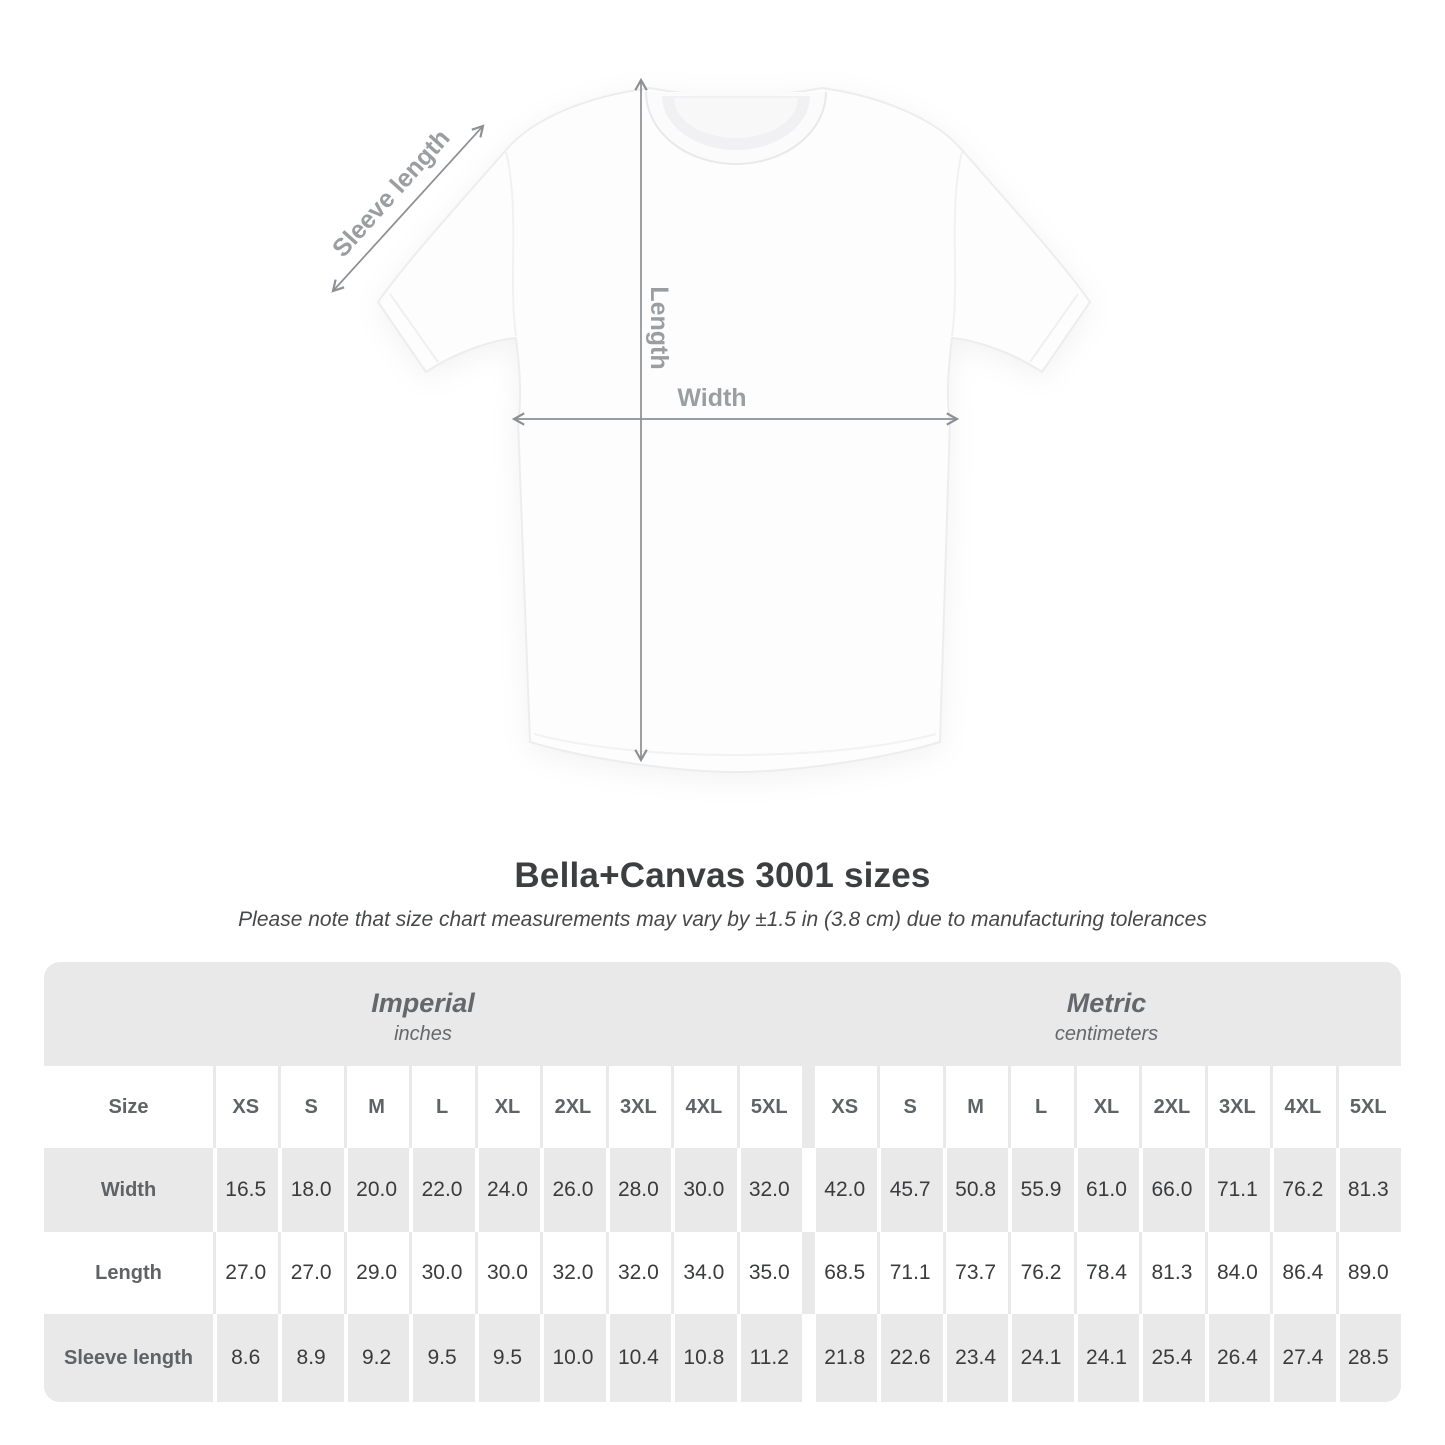  I want to click on value-cell: 10.8, so click(704, 1358).